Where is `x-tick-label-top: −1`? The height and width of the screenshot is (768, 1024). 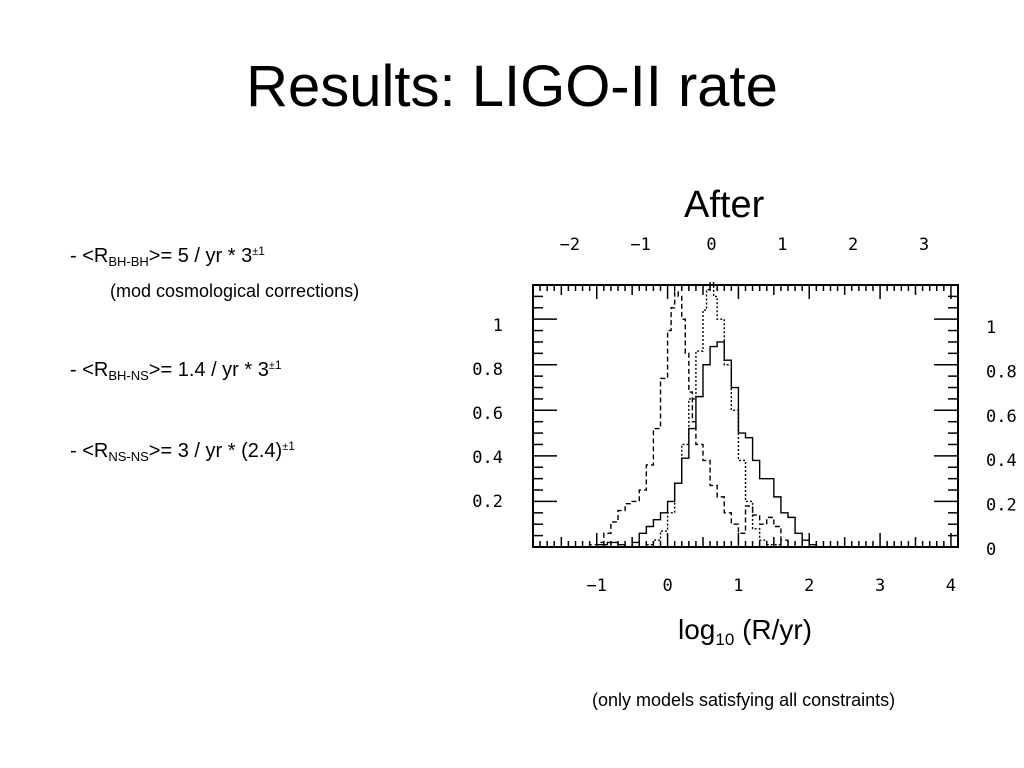
x-tick-label-top: −1 is located at coordinates (640, 245).